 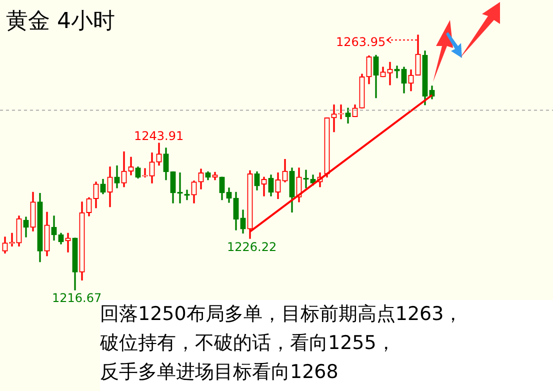 I want to click on chart-title: 黄金 4小时, so click(x=60, y=22).